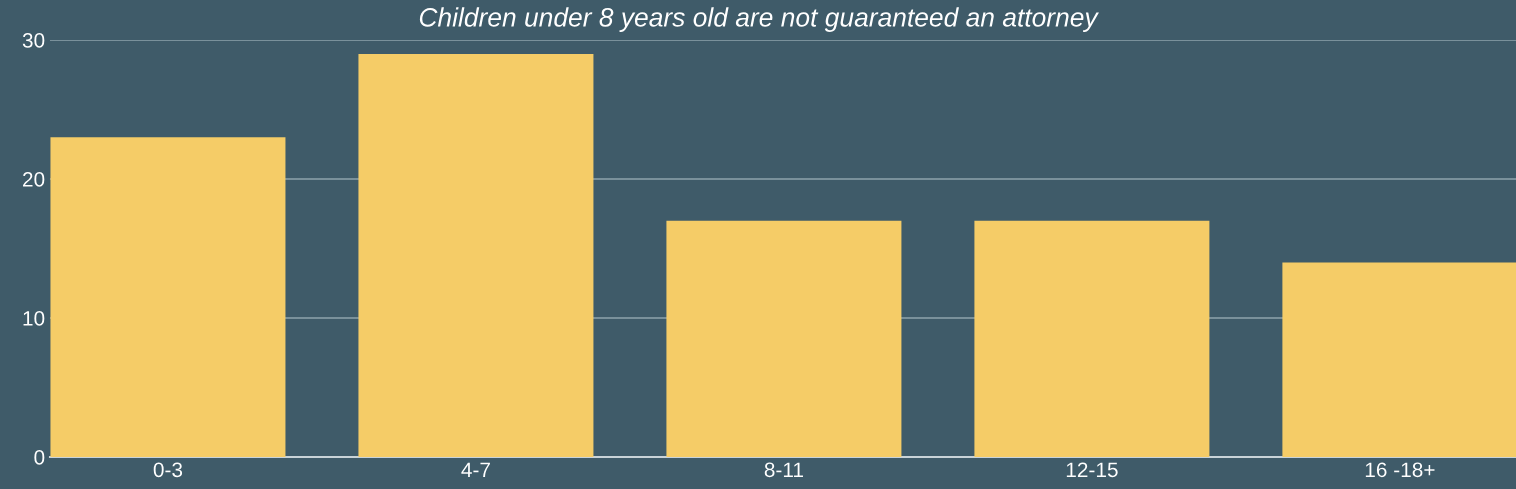  I want to click on y-tick-label: 10, so click(34, 318).